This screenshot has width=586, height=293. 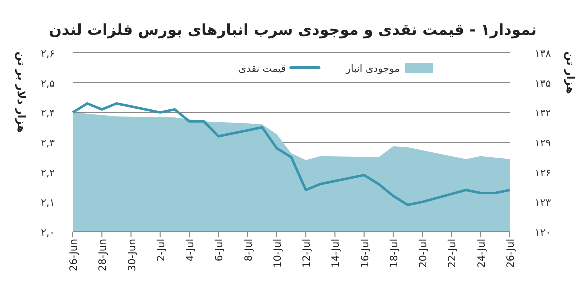 I want to click on x-tick-label: 30-Jun, so click(x=132, y=255).